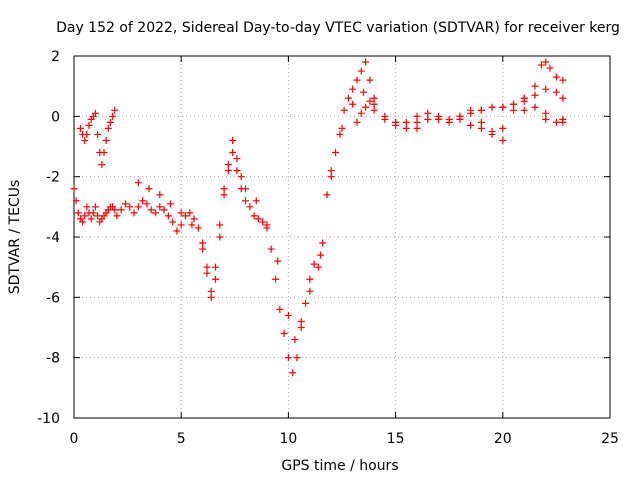 This screenshot has width=640, height=480. Describe the element at coordinates (344, 439) in the screenshot. I see `x-tick-labels: 0 5 10 15 20 25` at that location.